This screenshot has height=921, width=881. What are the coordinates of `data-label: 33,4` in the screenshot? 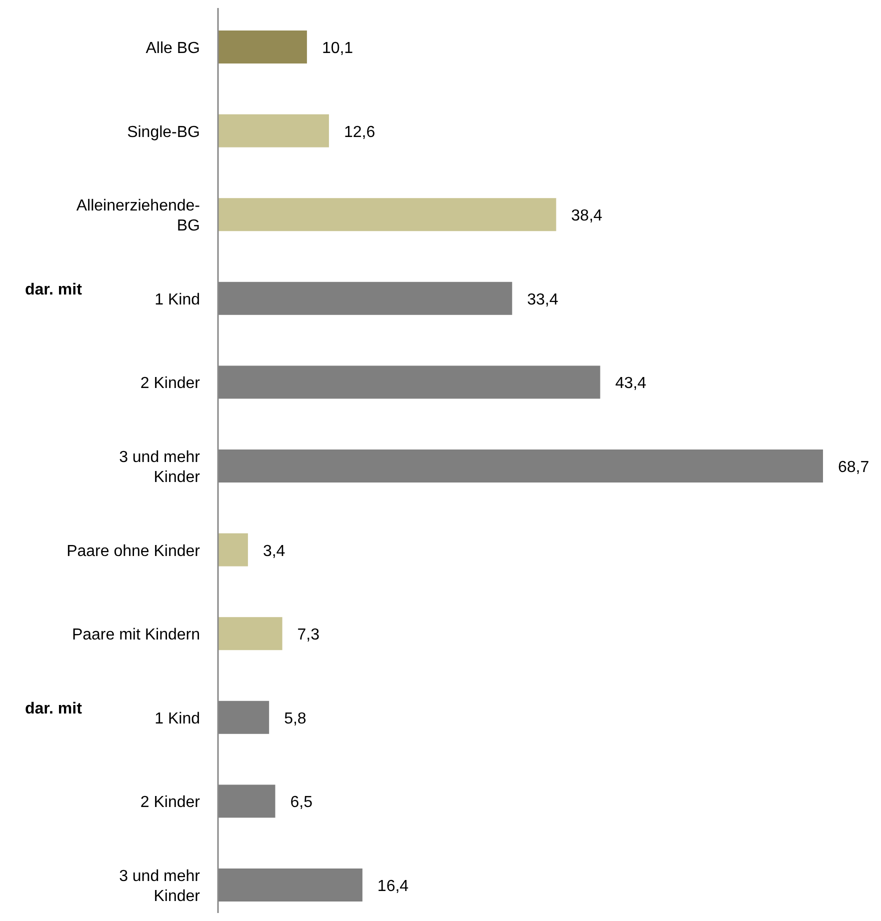 It's located at (542, 299).